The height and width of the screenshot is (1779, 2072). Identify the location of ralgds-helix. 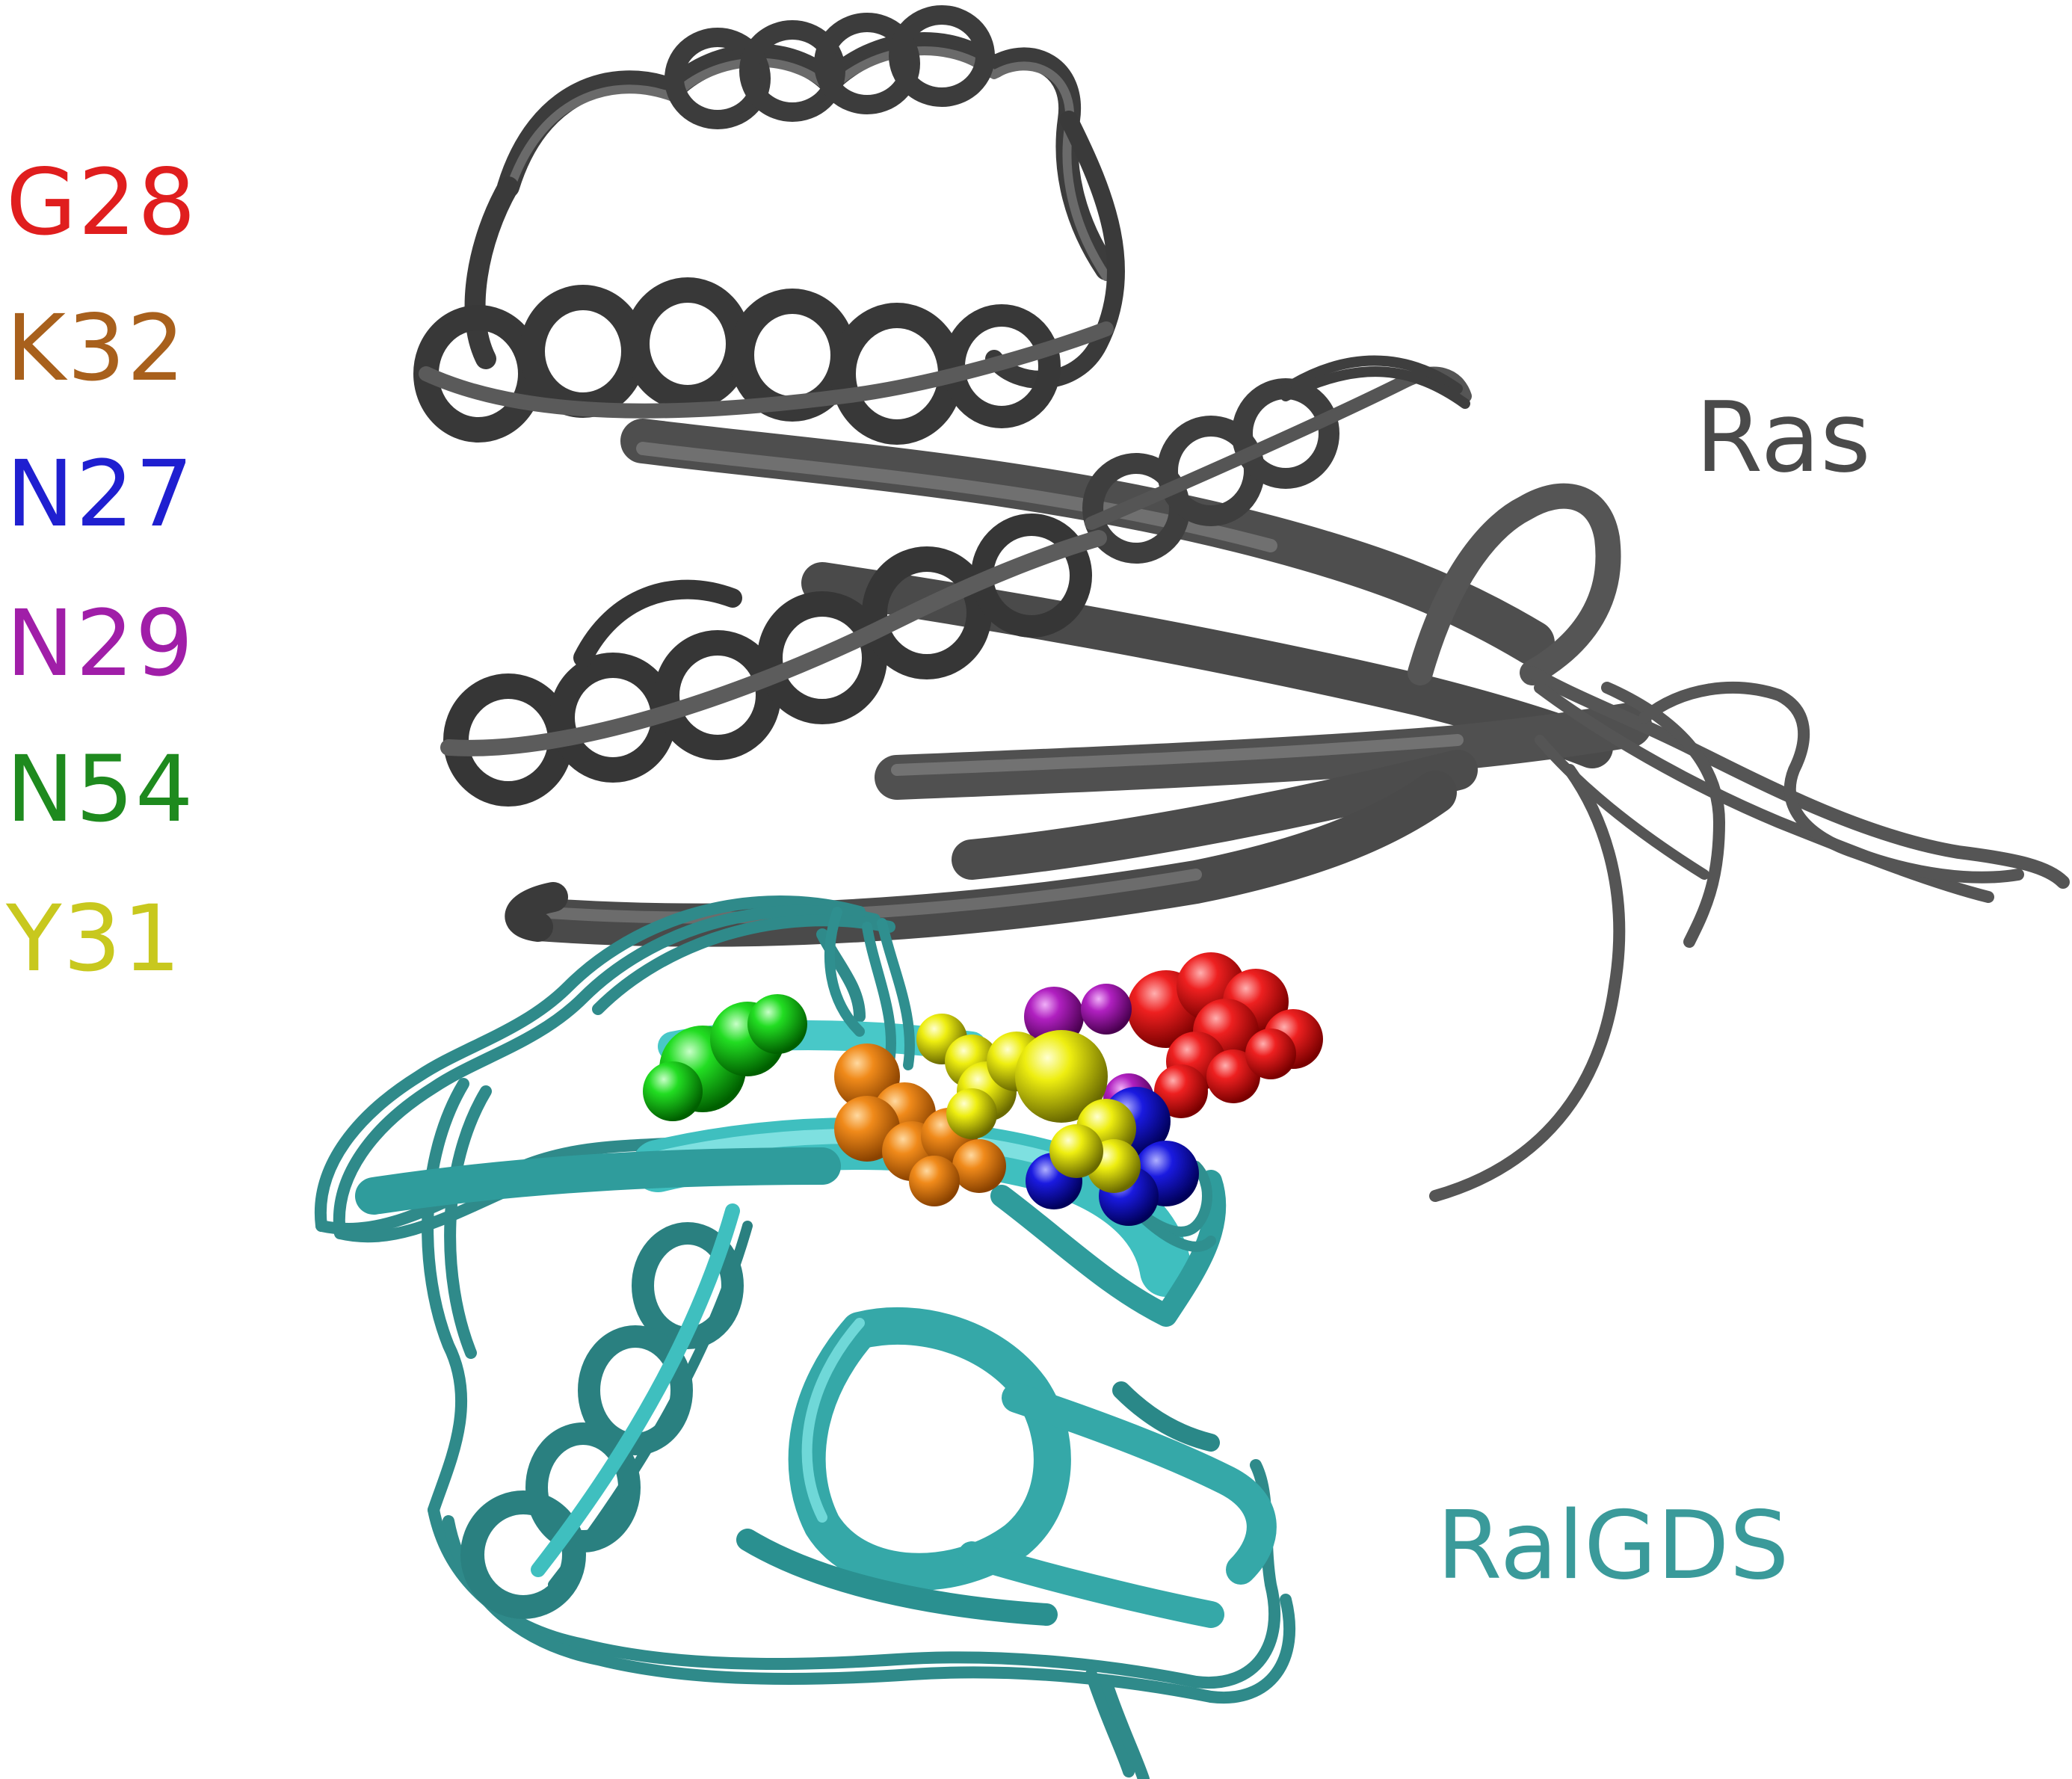
(607, 1411).